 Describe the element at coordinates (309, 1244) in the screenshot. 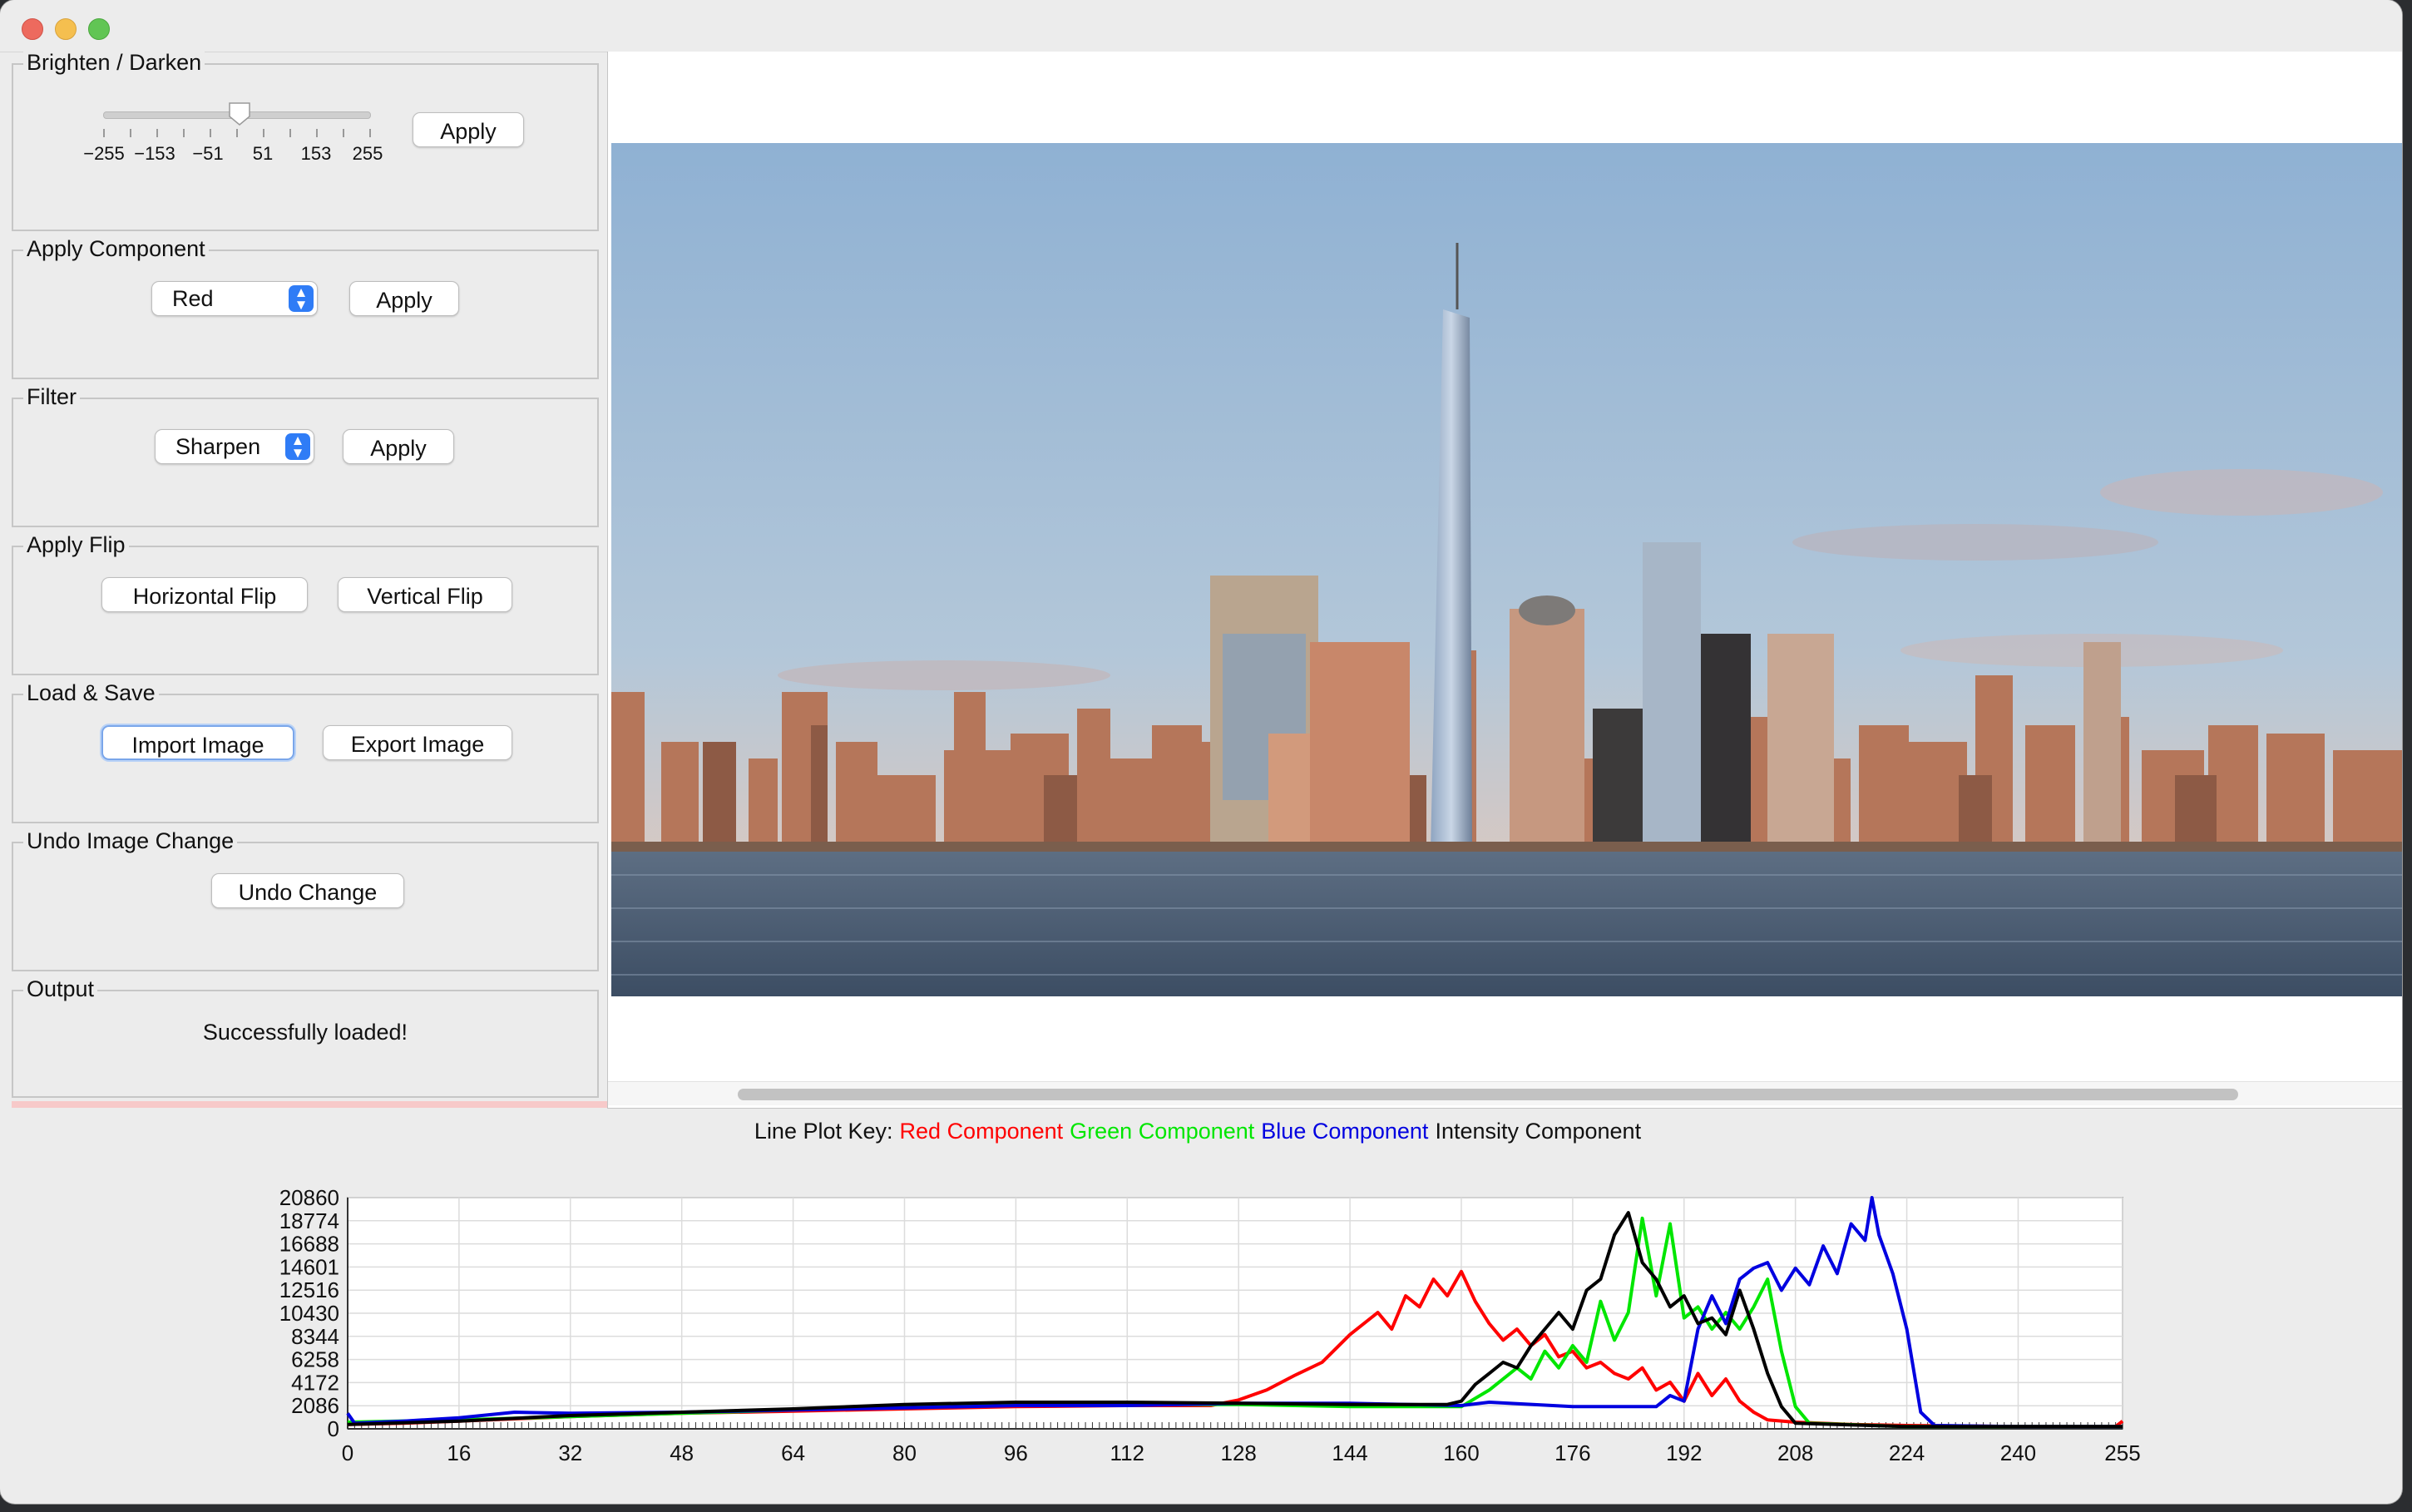

I see `y-tick-label: 16688` at that location.